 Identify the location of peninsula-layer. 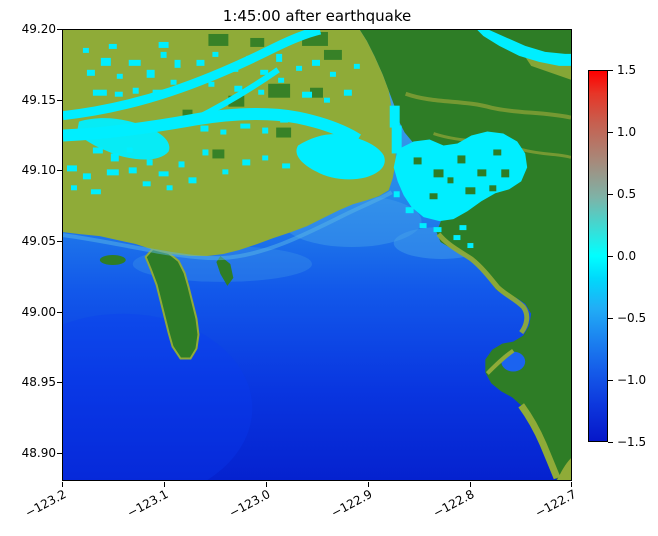
(166, 303).